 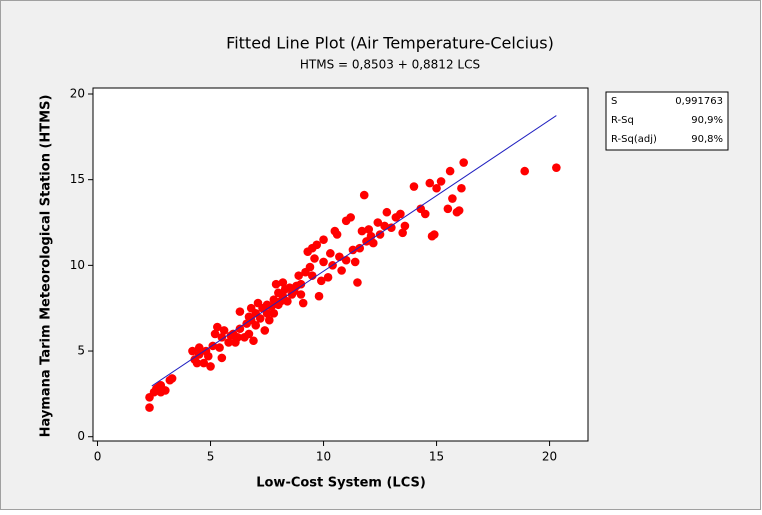 What do you see at coordinates (77, 93) in the screenshot?
I see `y-tick-label: 20` at bounding box center [77, 93].